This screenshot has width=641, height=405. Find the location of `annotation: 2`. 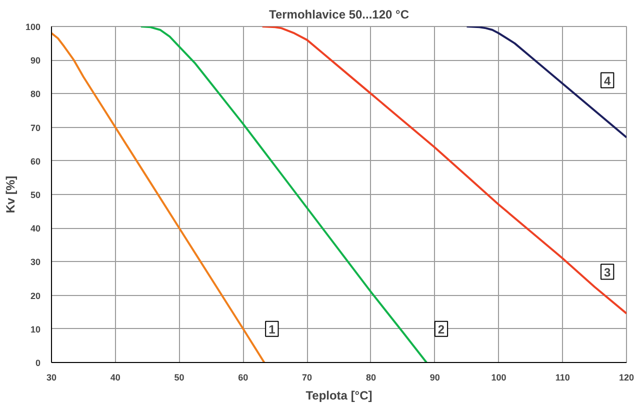

annotation: 2 is located at coordinates (441, 329).